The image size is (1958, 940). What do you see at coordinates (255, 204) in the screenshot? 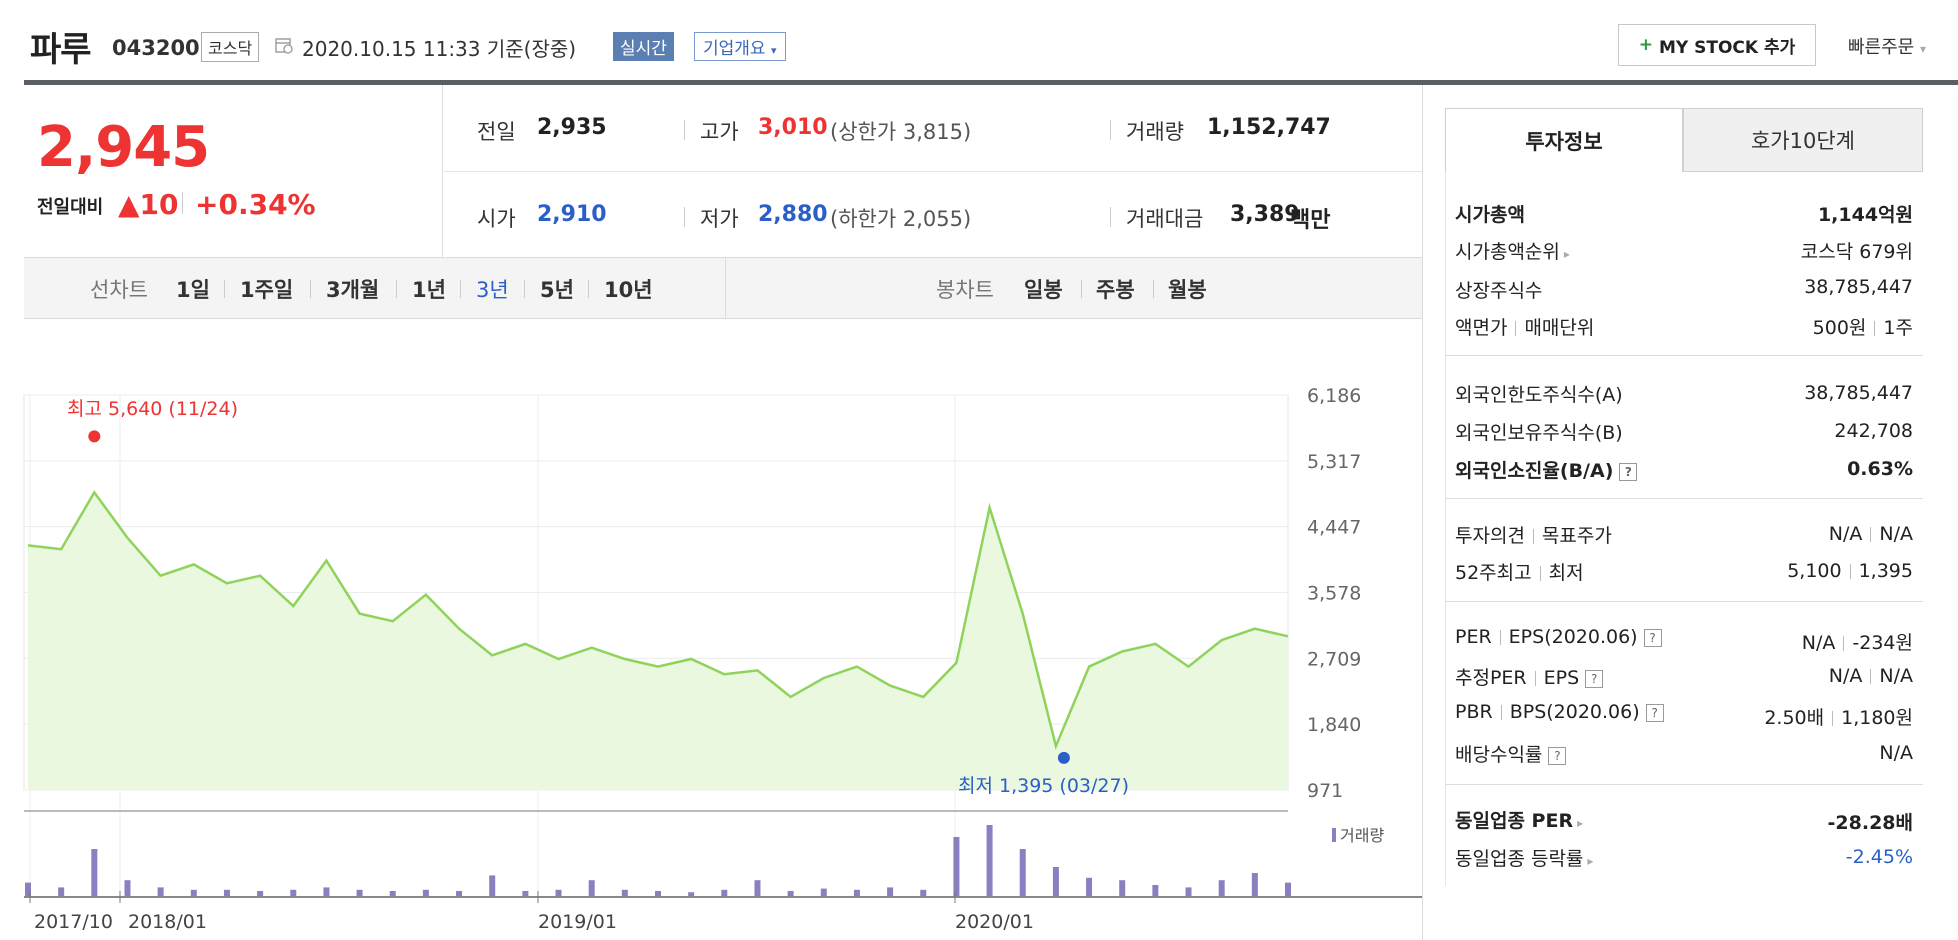
I see `change-percent: +0.34%` at bounding box center [255, 204].